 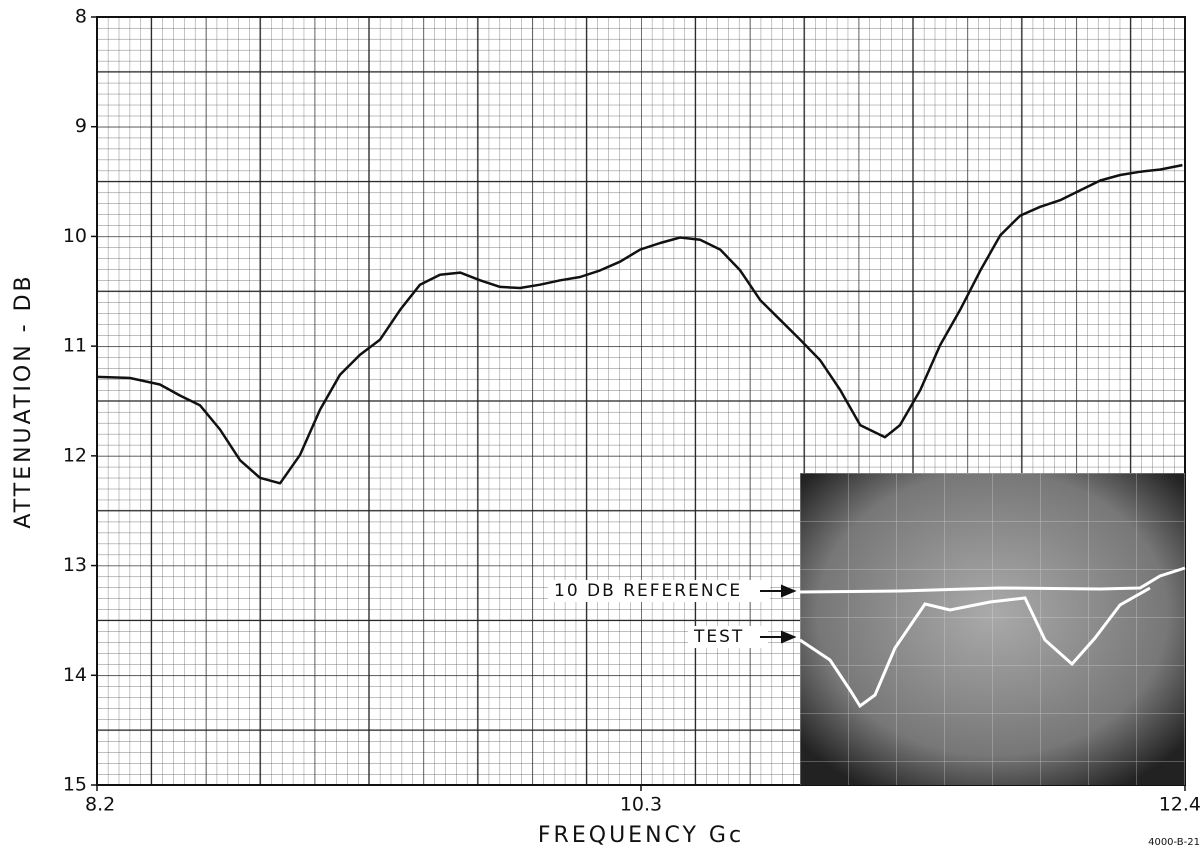 I want to click on annotation: 10 DB REFERENCE, so click(x=648, y=591).